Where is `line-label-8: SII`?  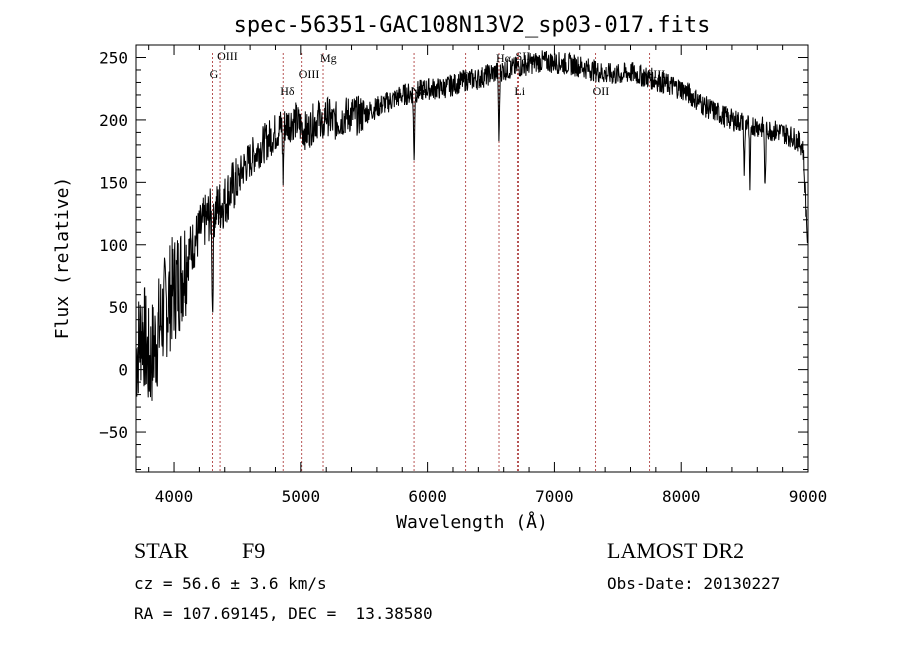 line-label-8: SII is located at coordinates (523, 56).